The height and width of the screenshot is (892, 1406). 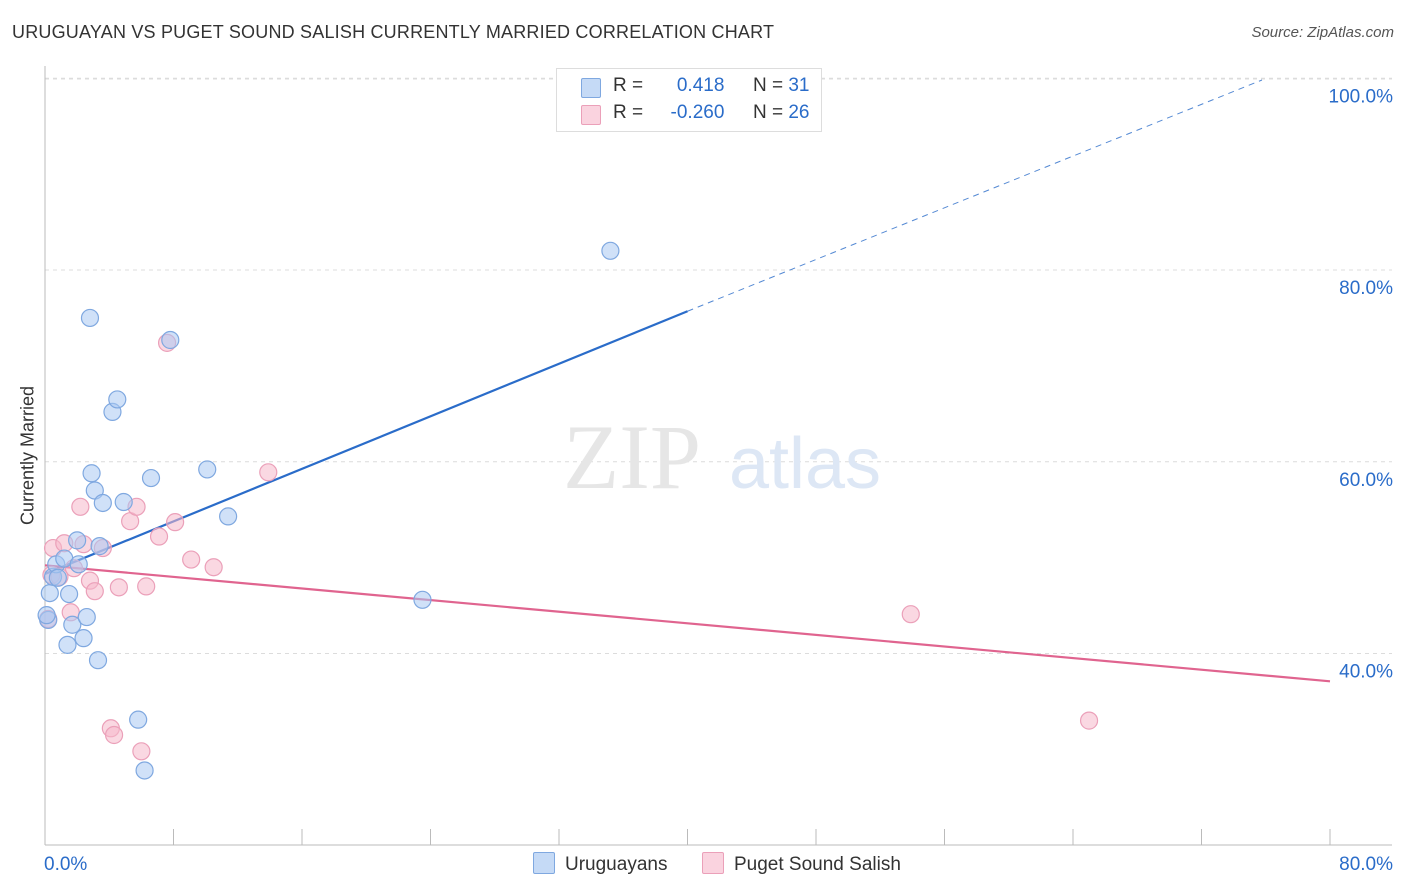 I want to click on y-tick-label: 60.0%, so click(x=1366, y=480).